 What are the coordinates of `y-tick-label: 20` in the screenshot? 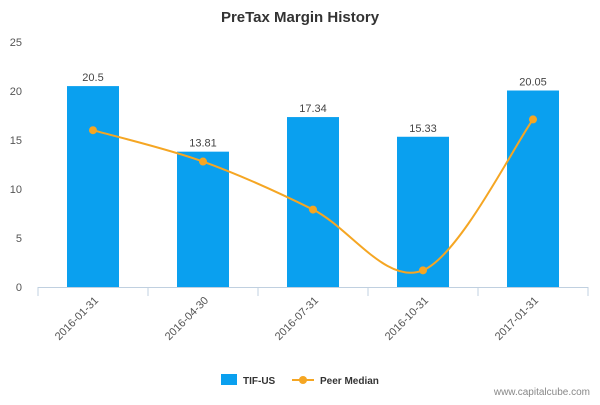 It's located at (16, 92).